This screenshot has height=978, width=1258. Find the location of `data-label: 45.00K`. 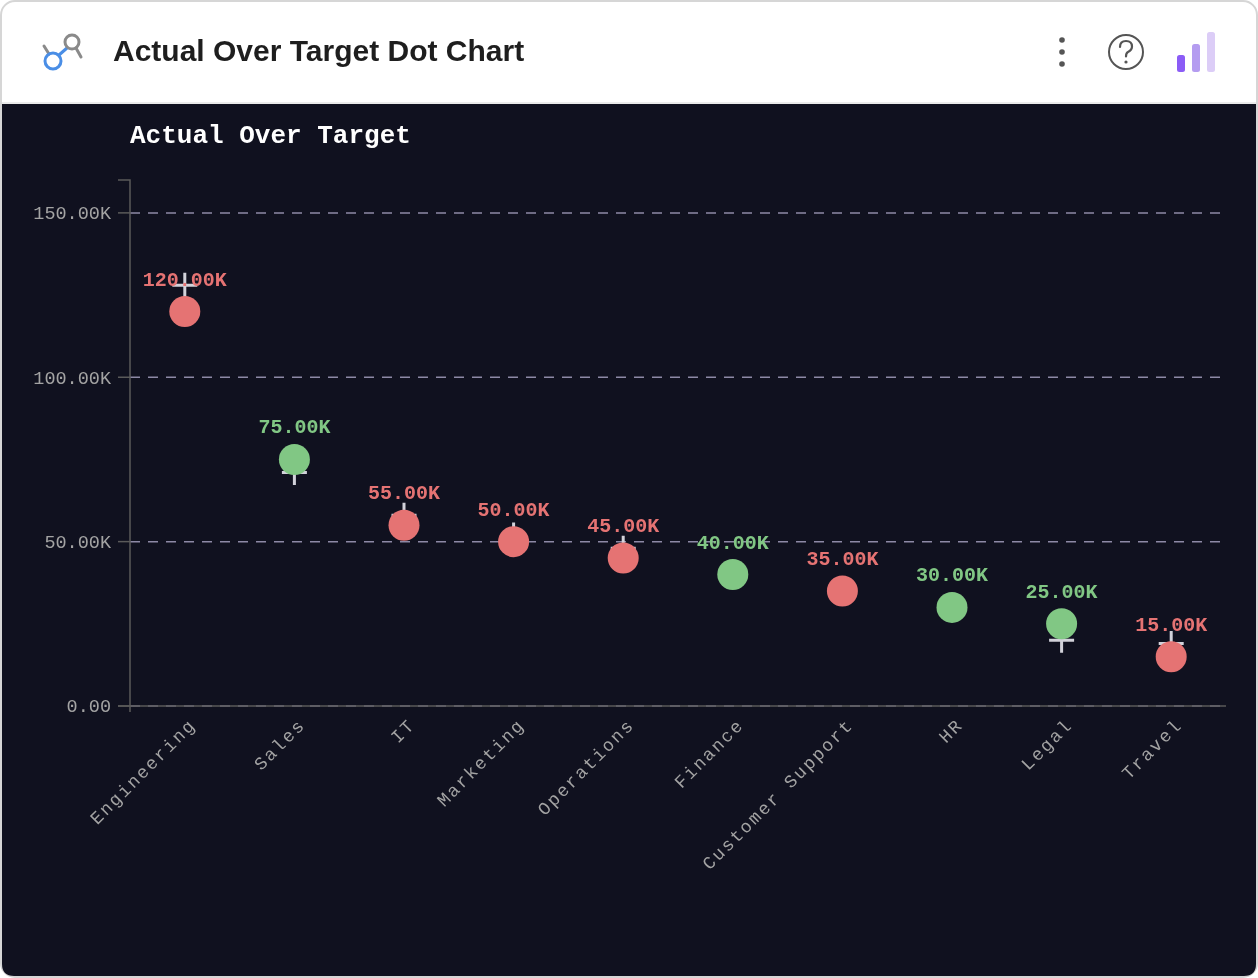

data-label: 45.00K is located at coordinates (623, 527).